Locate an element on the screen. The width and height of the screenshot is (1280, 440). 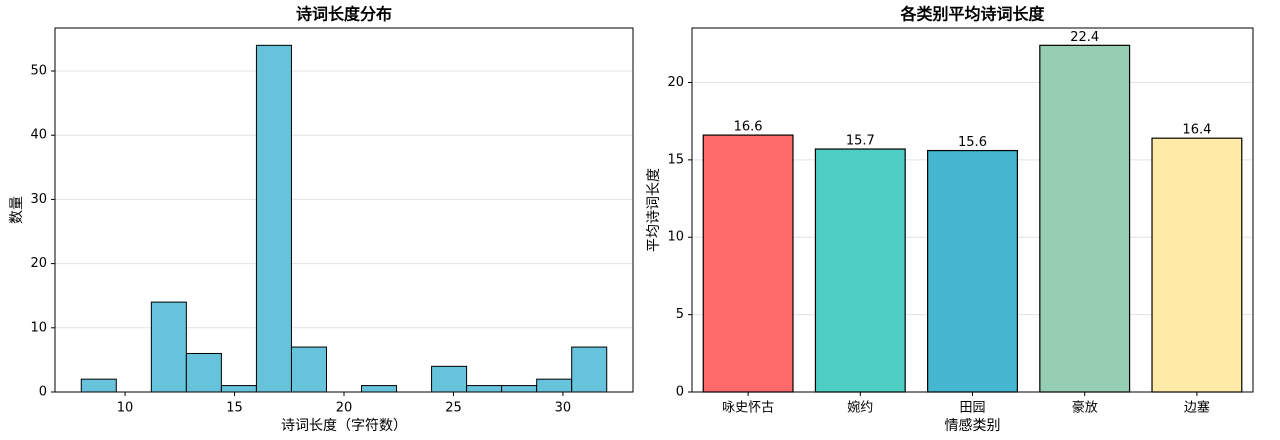
y-tick-label: 40 is located at coordinates (38, 135).